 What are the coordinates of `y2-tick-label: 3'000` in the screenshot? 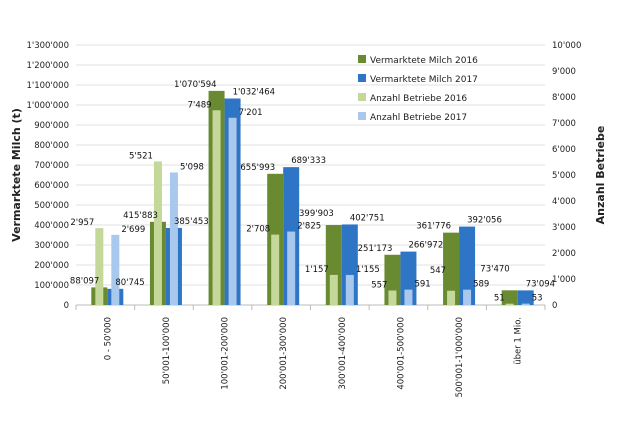 It's located at (564, 228).